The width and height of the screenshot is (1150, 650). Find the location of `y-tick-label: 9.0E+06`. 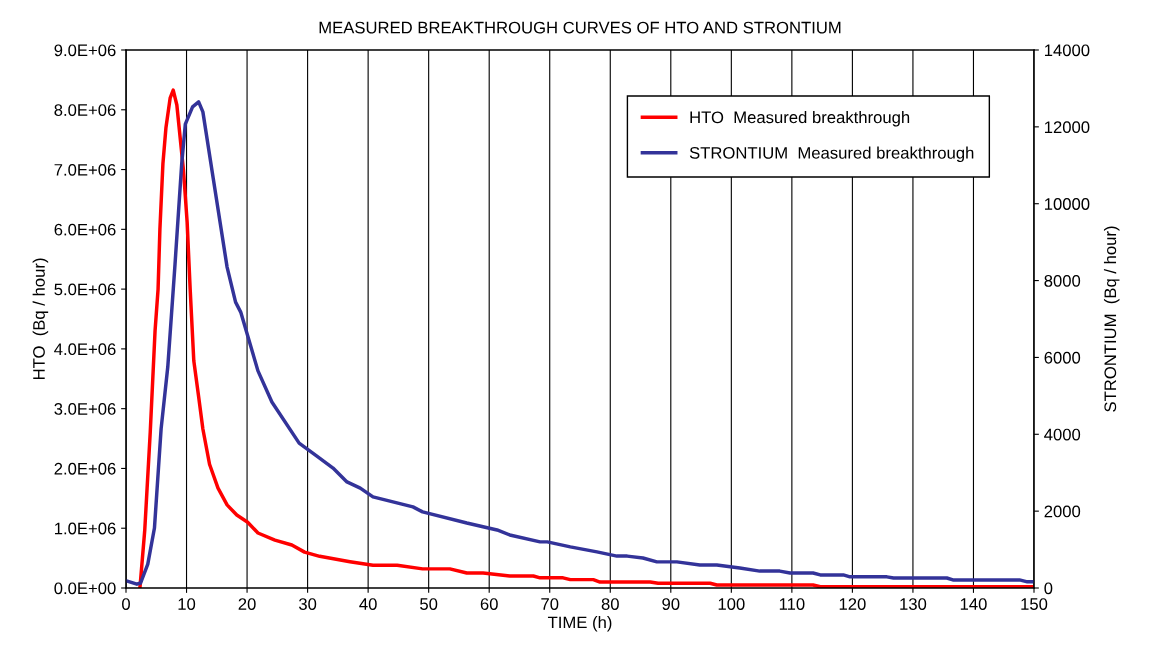

y-tick-label: 9.0E+06 is located at coordinates (85, 50).